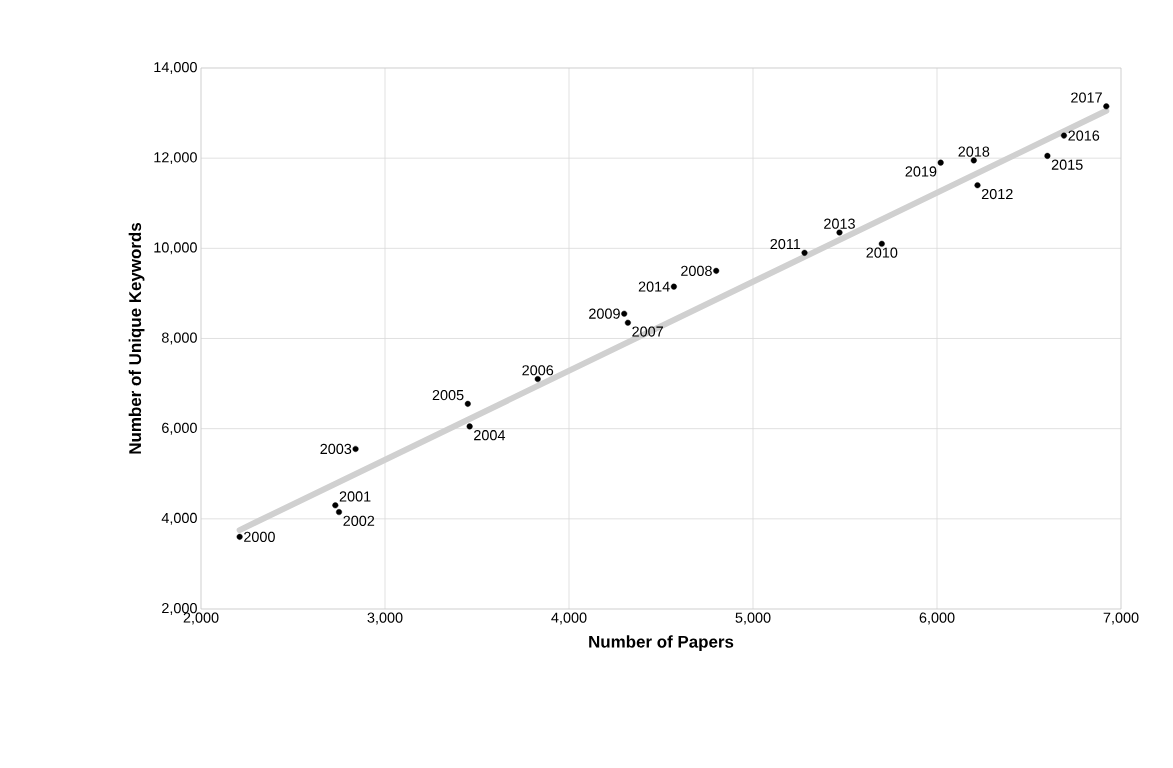 Image resolution: width=1173 pixels, height=768 pixels. What do you see at coordinates (997, 194) in the screenshot?
I see `annotation: 2012` at bounding box center [997, 194].